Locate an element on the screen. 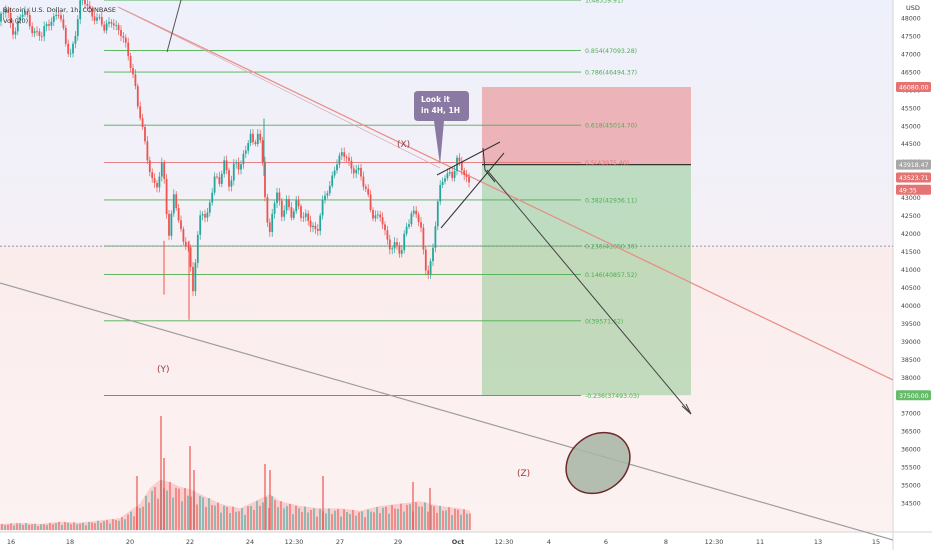  price-tick-label: 40000 is located at coordinates (911, 306).